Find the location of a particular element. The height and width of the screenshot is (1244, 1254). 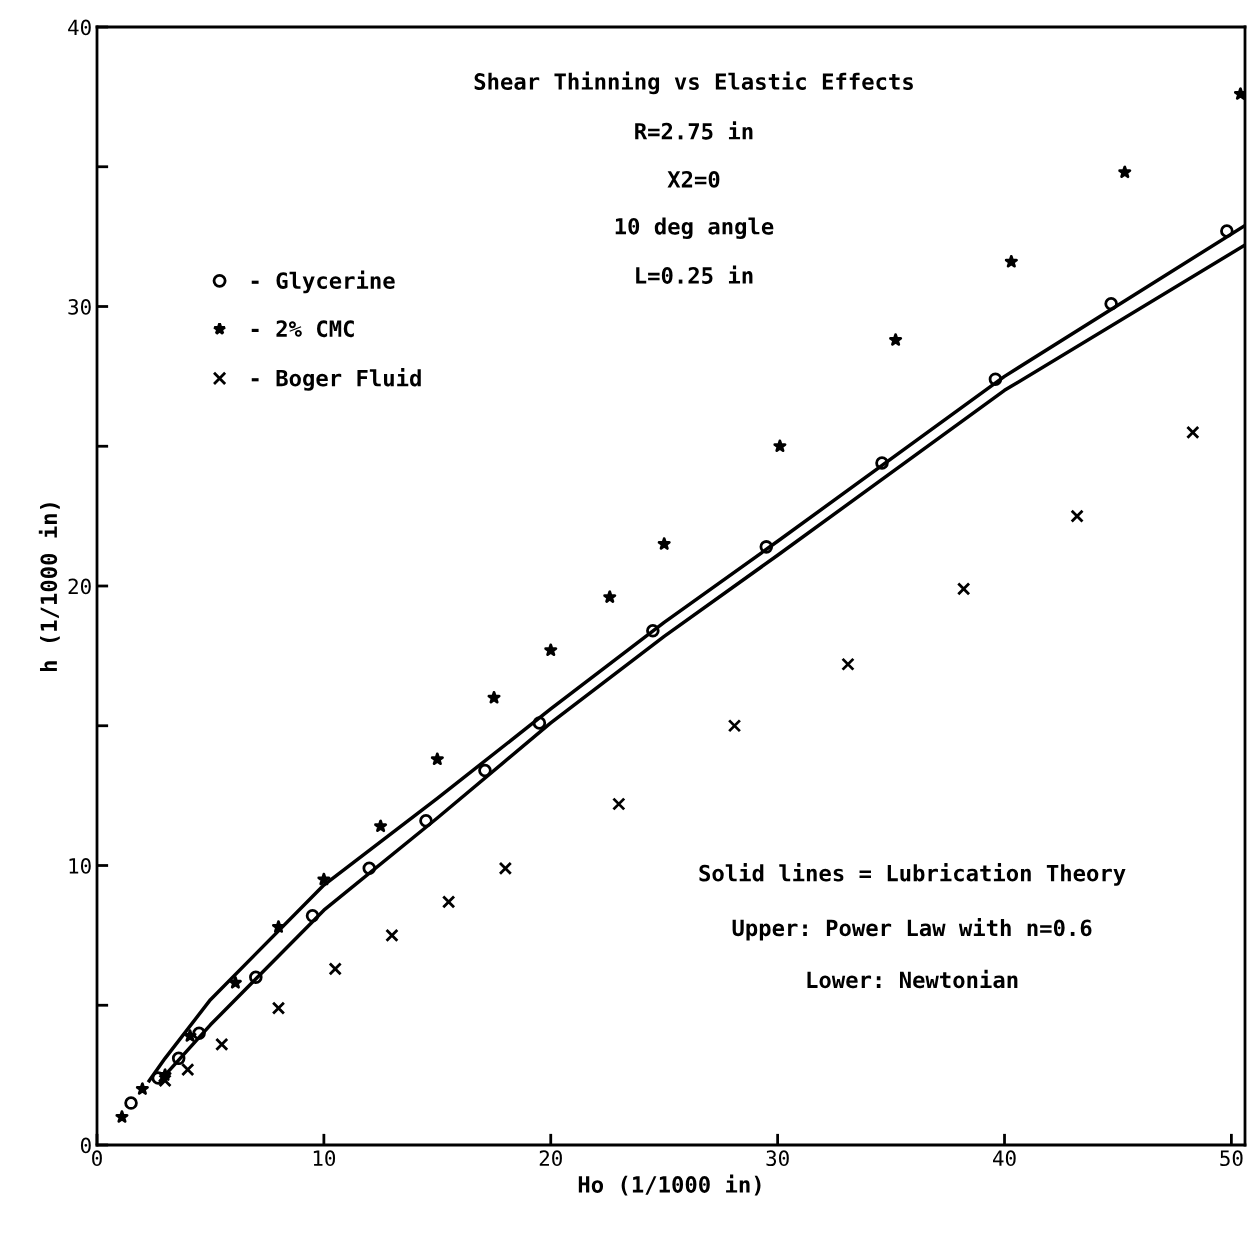

x-tick-label: 20 is located at coordinates (550, 1158).